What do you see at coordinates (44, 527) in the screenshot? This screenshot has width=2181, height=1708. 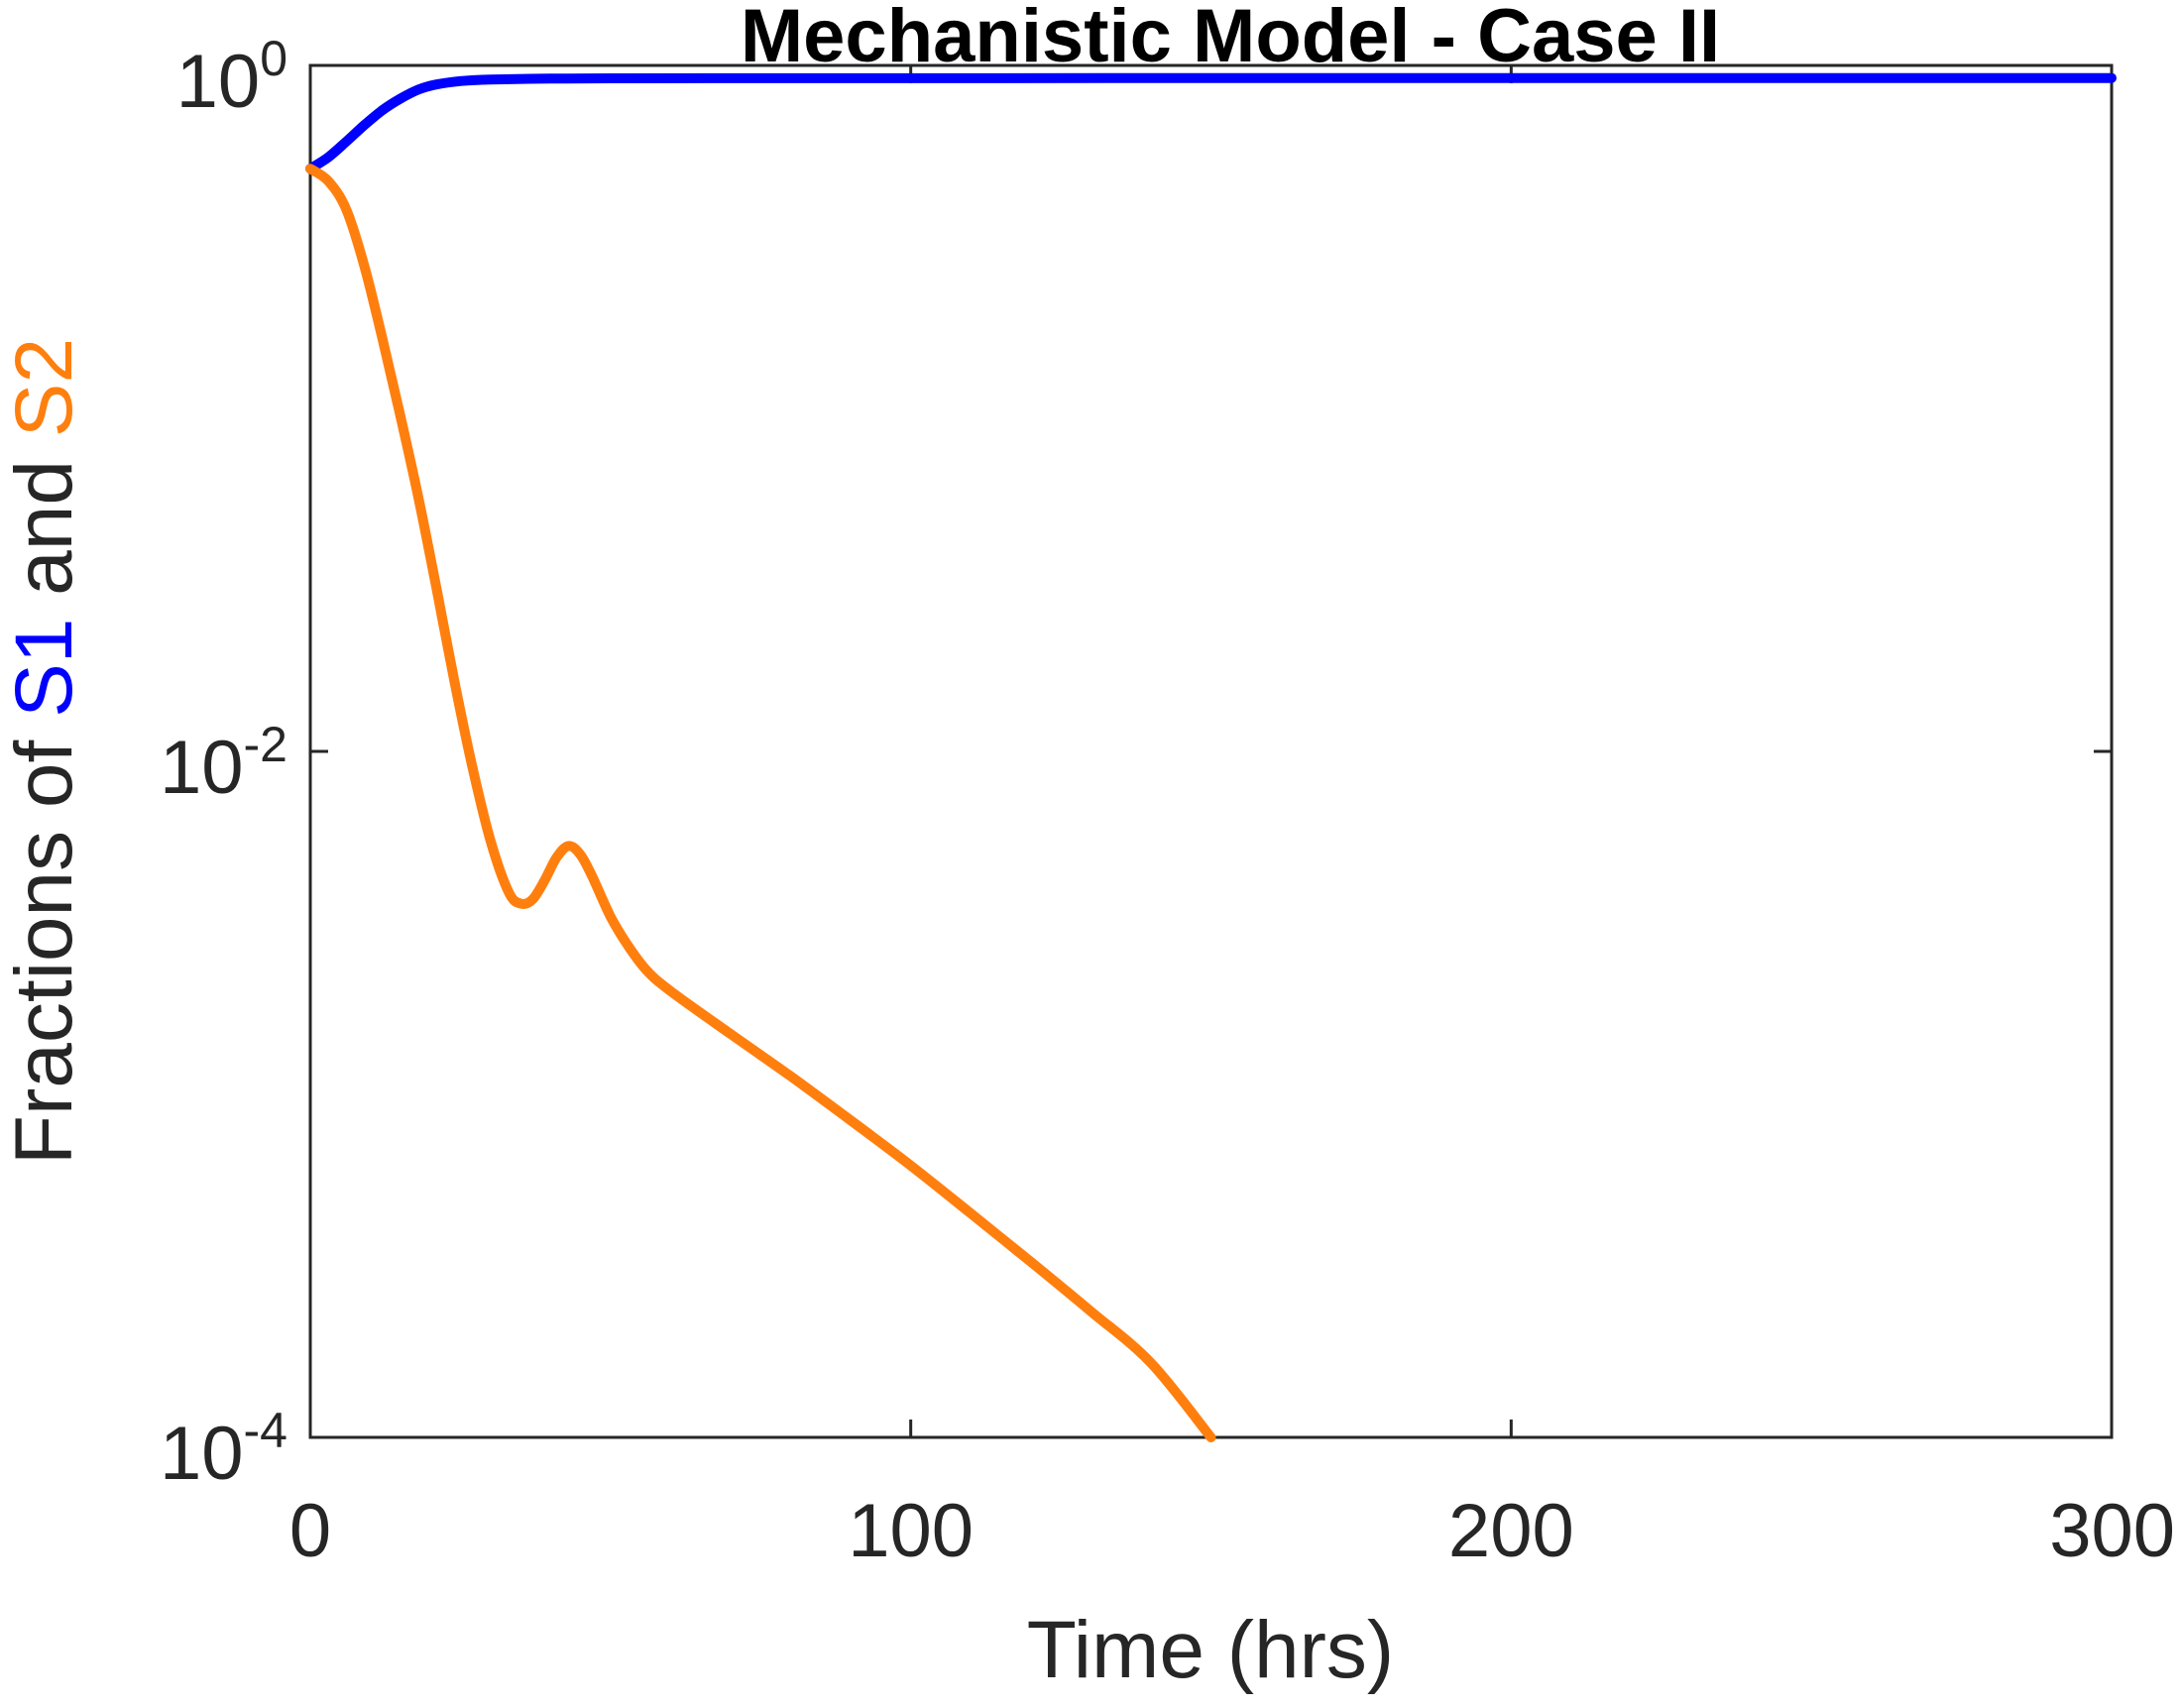 I see `y-axis-label-middle: and` at bounding box center [44, 527].